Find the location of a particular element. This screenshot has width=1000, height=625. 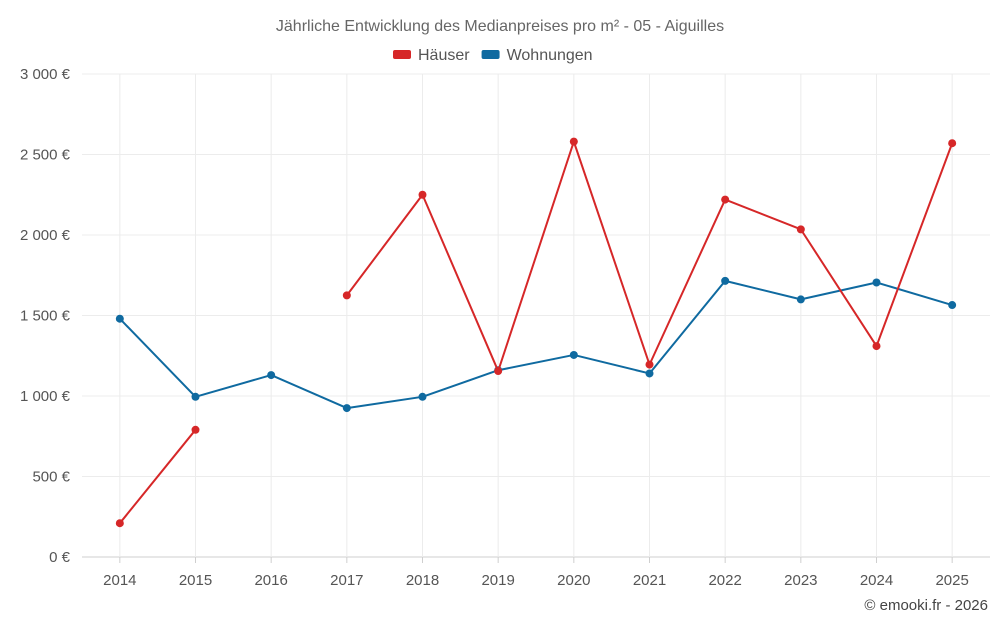

y-tick-label: 1 000 € is located at coordinates (45, 396).